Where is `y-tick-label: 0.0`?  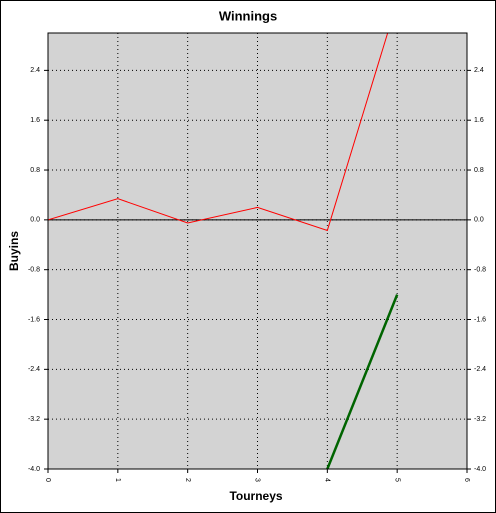
y-tick-label: 0.0 is located at coordinates (35, 220).